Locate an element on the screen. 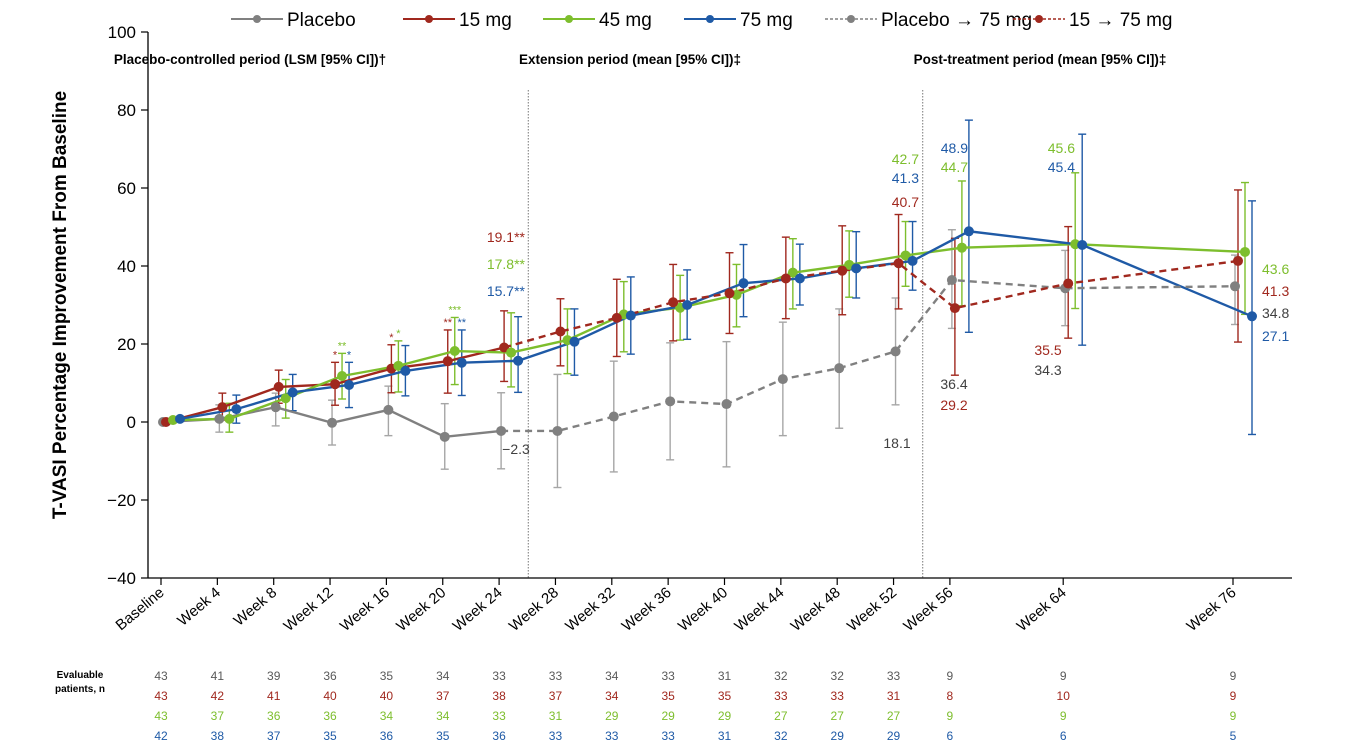 The height and width of the screenshot is (754, 1349). value-annotation: 40.7 is located at coordinates (905, 202).